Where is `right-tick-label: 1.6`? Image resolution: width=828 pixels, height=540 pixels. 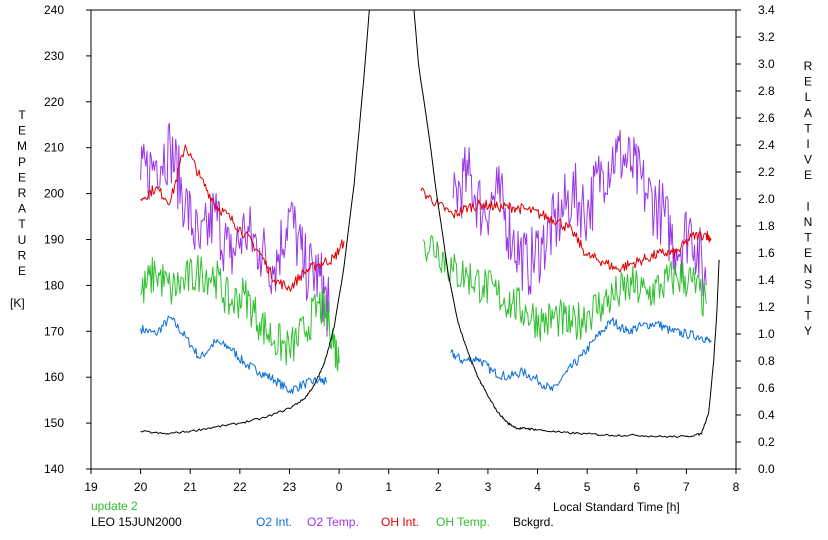
right-tick-label: 1.6 is located at coordinates (766, 253).